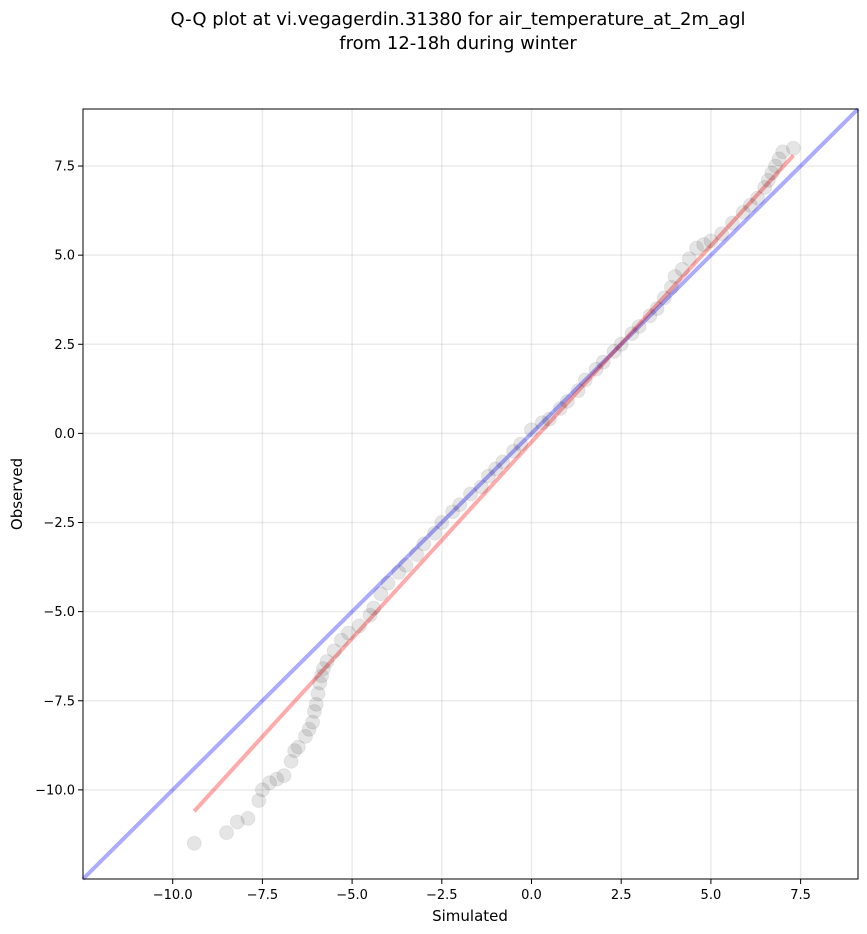 The image size is (867, 934). What do you see at coordinates (711, 895) in the screenshot?
I see `x-tick-label: 5.0` at bounding box center [711, 895].